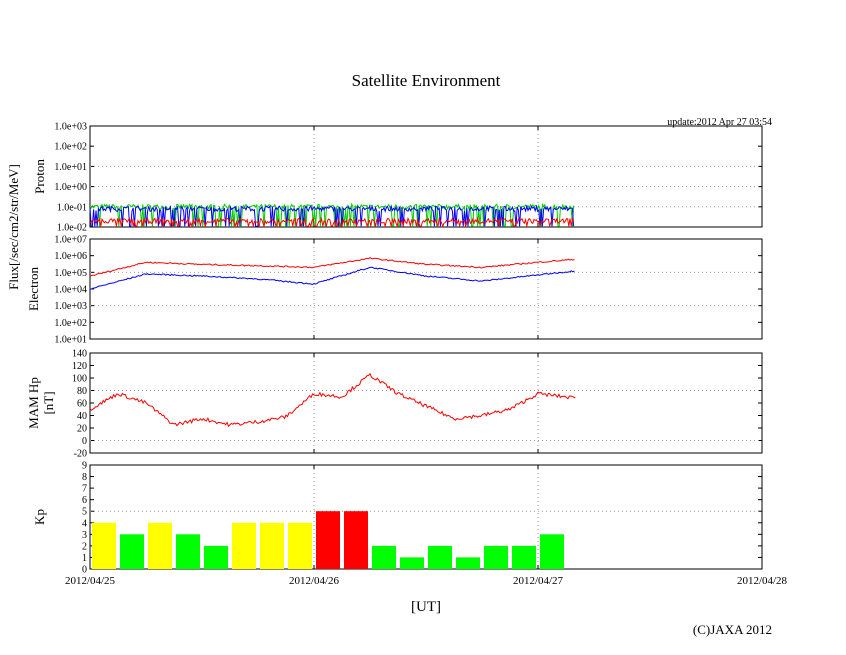  I want to click on mam_hp-ytick-label: 100, so click(79, 379).